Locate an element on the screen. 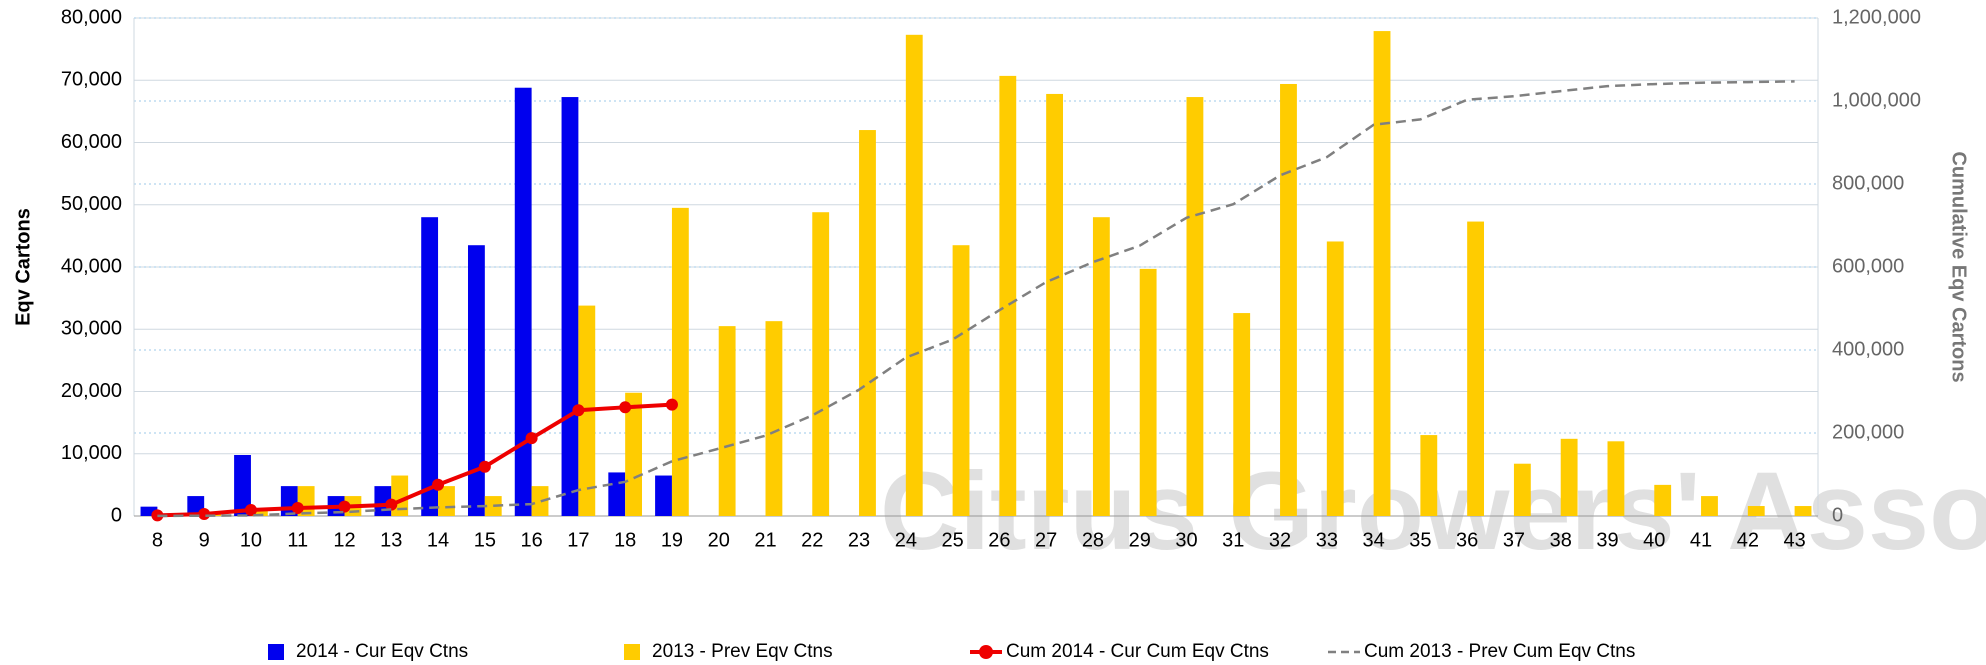 The height and width of the screenshot is (665, 1986). x-tick-label: 26 is located at coordinates (999, 540).